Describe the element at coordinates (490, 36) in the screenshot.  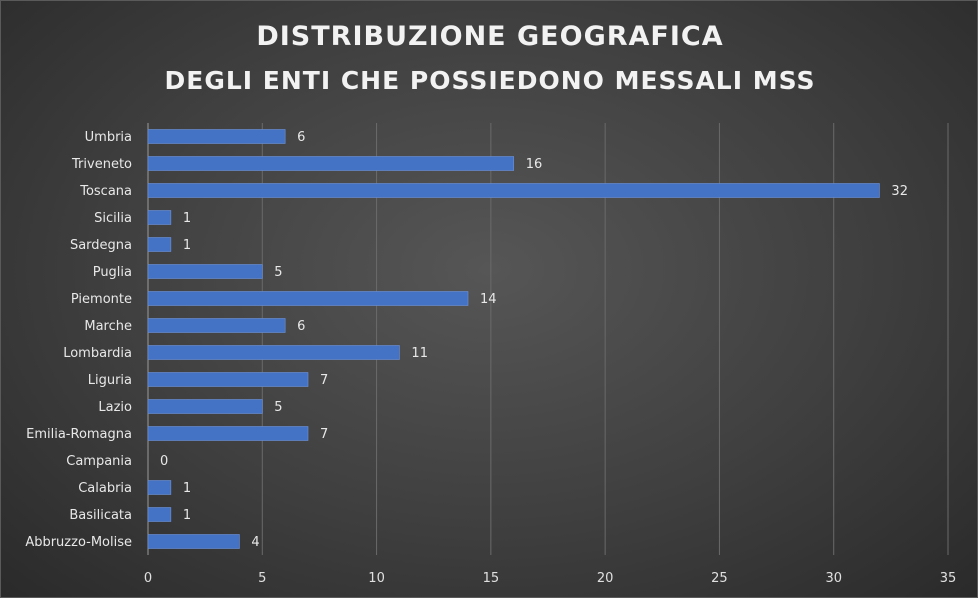
I see `chart-title-line1: DISTRIBUZIONE GEOGRAFICA` at that location.